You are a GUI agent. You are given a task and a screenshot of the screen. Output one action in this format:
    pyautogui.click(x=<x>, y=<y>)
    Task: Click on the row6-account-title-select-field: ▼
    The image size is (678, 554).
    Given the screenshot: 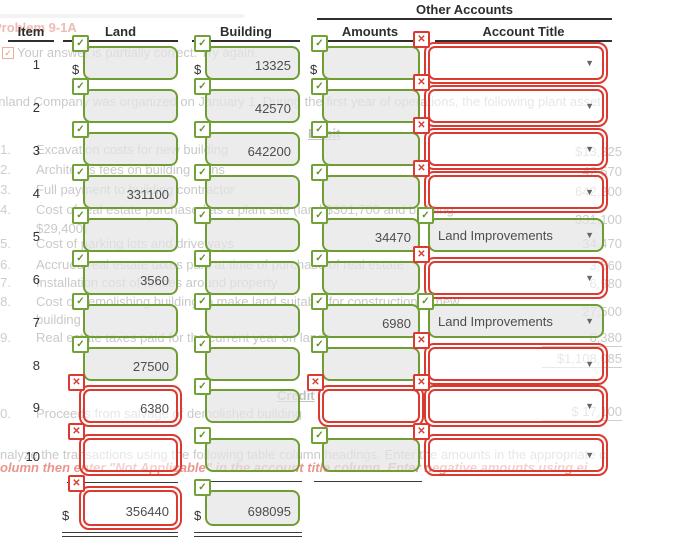 What is the action you would take?
    pyautogui.click(x=516, y=278)
    